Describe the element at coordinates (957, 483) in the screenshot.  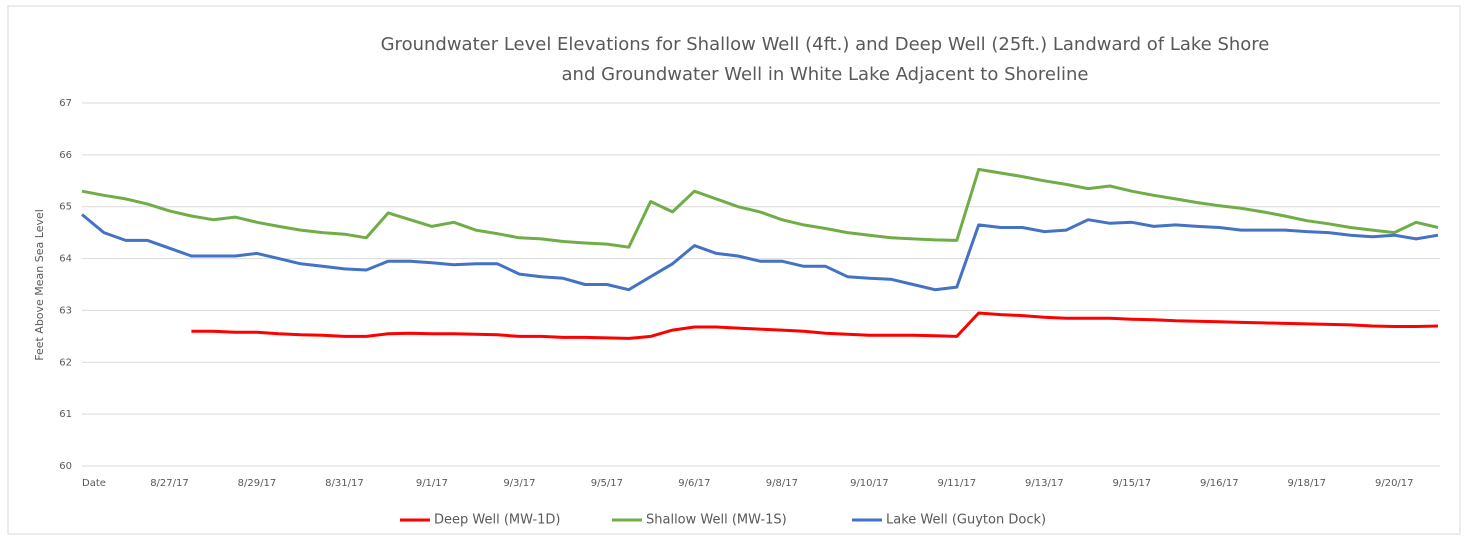
I see `x-tick-label: 9/11/17` at that location.